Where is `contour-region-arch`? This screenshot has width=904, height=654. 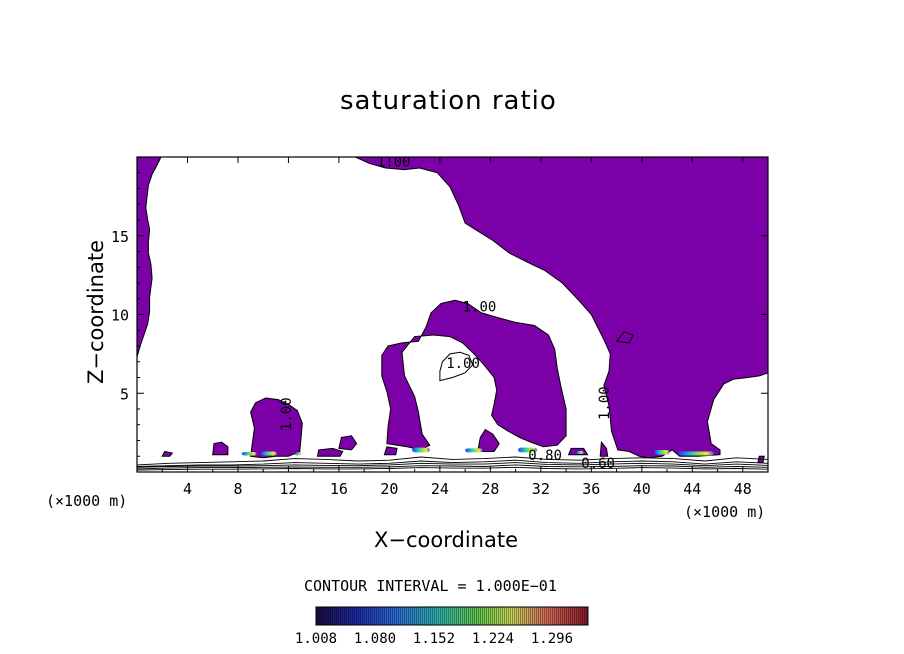
contour-region-arch is located at coordinates (474, 375).